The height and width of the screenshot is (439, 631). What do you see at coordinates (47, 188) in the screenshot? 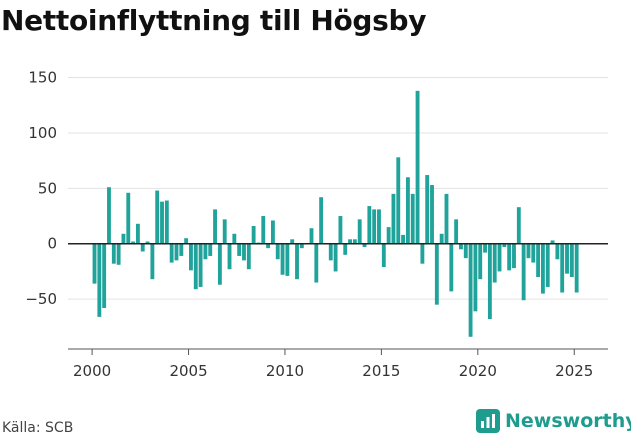
I see `y-tick-label: 50` at bounding box center [47, 188].